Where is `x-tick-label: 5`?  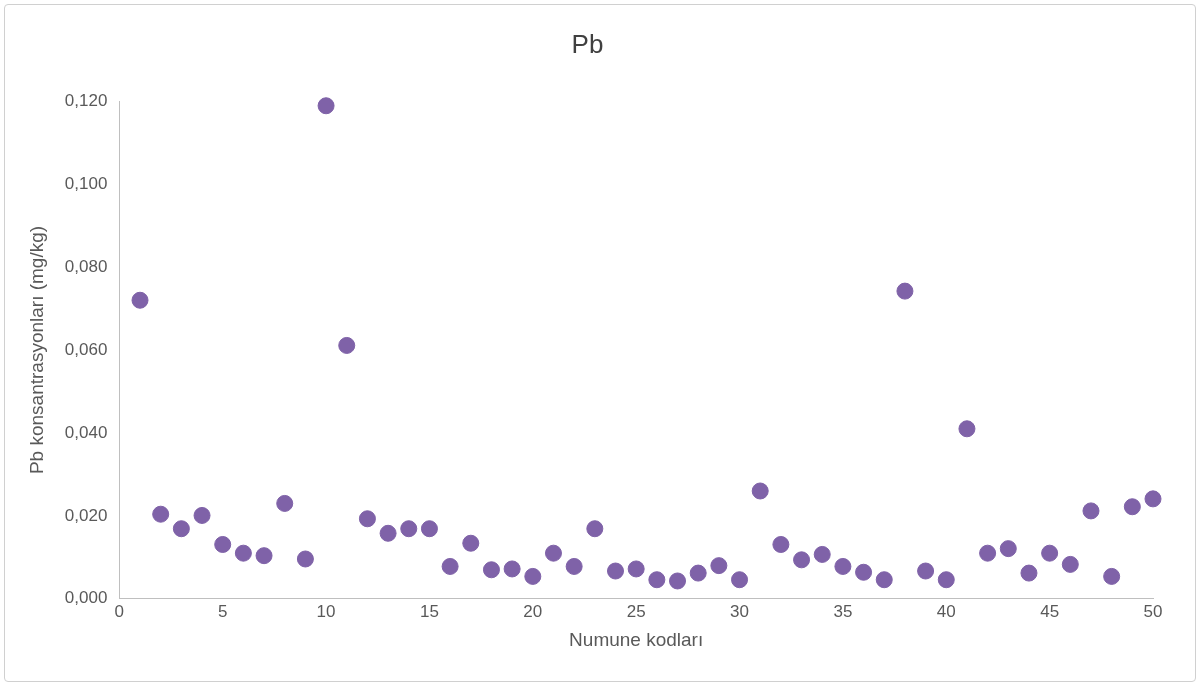 x-tick-label: 5 is located at coordinates (222, 611).